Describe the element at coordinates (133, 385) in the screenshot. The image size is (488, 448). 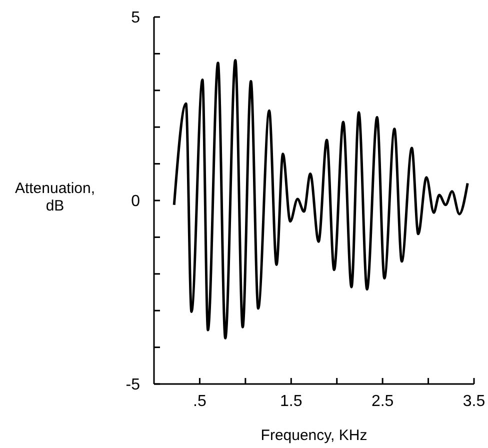
I see `y-tick-label: -5` at that location.